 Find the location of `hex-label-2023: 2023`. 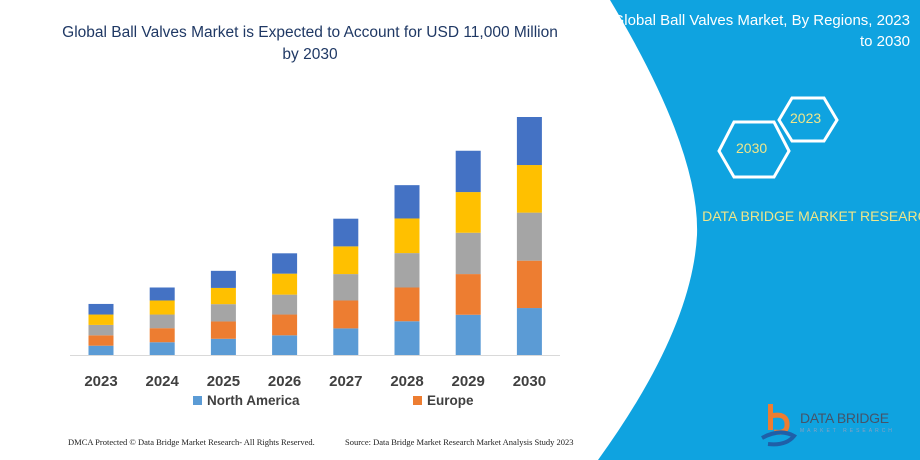

hex-label-2023: 2023 is located at coordinates (806, 118).